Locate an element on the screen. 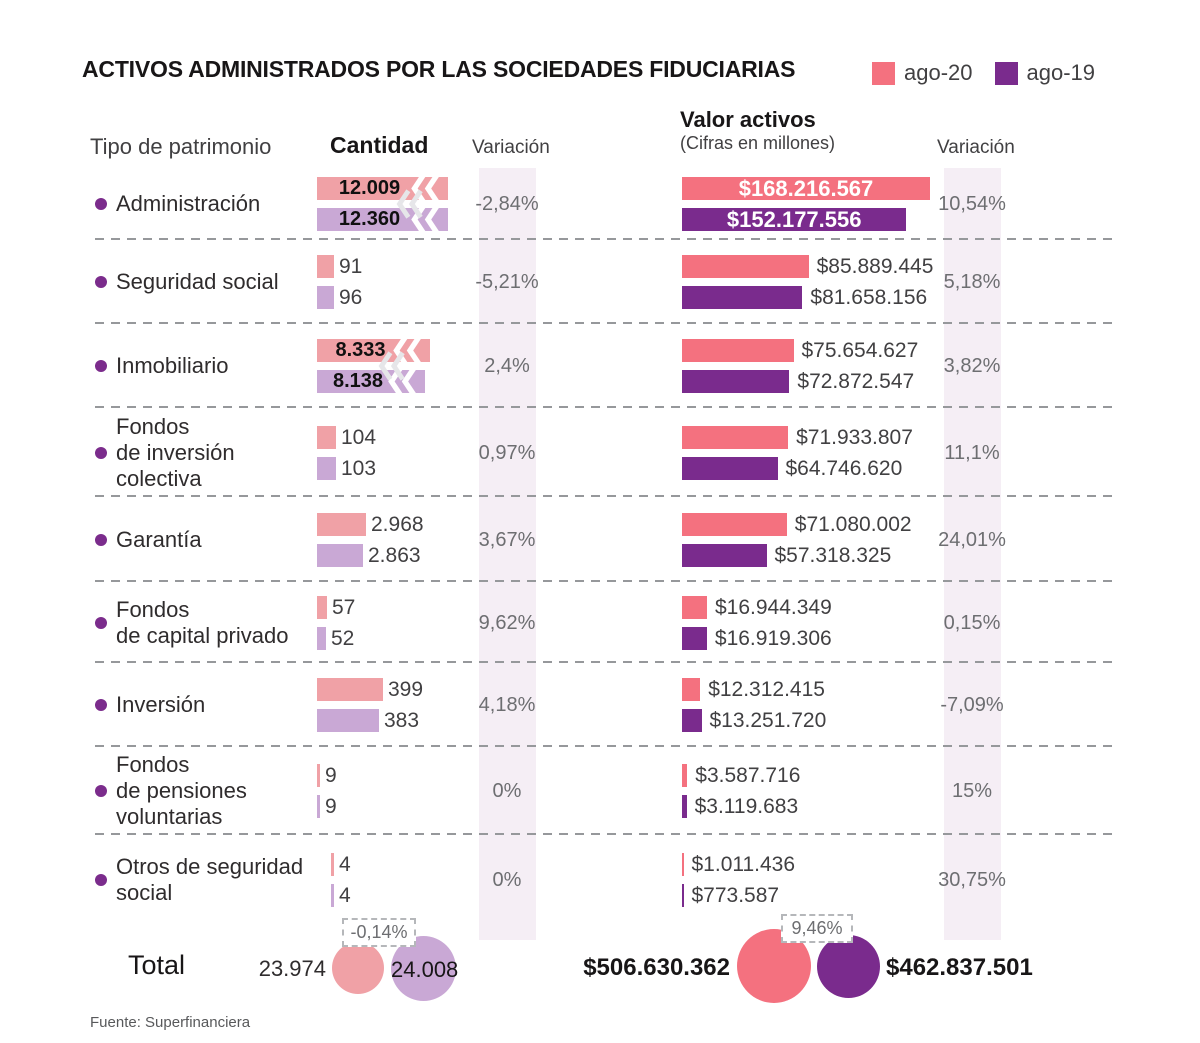 The width and height of the screenshot is (1200, 1043). row-label: Fondos de capital privado is located at coordinates (202, 622).